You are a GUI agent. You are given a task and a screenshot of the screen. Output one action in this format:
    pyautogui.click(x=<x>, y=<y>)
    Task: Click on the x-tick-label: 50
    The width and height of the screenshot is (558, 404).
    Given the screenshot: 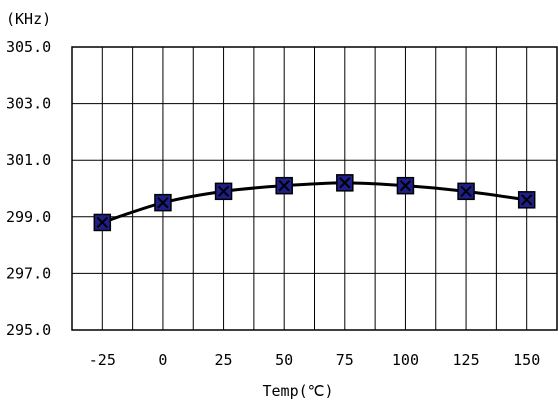 What is the action you would take?
    pyautogui.click(x=284, y=360)
    